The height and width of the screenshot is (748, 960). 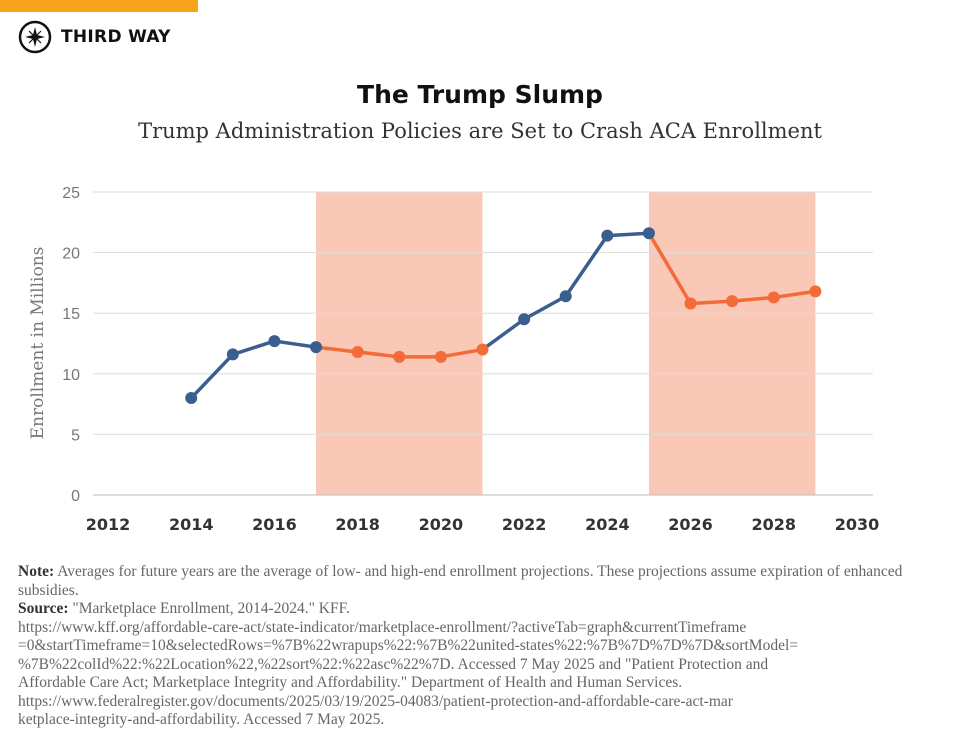 I want to click on y-tick-label: 0, so click(x=75, y=496).